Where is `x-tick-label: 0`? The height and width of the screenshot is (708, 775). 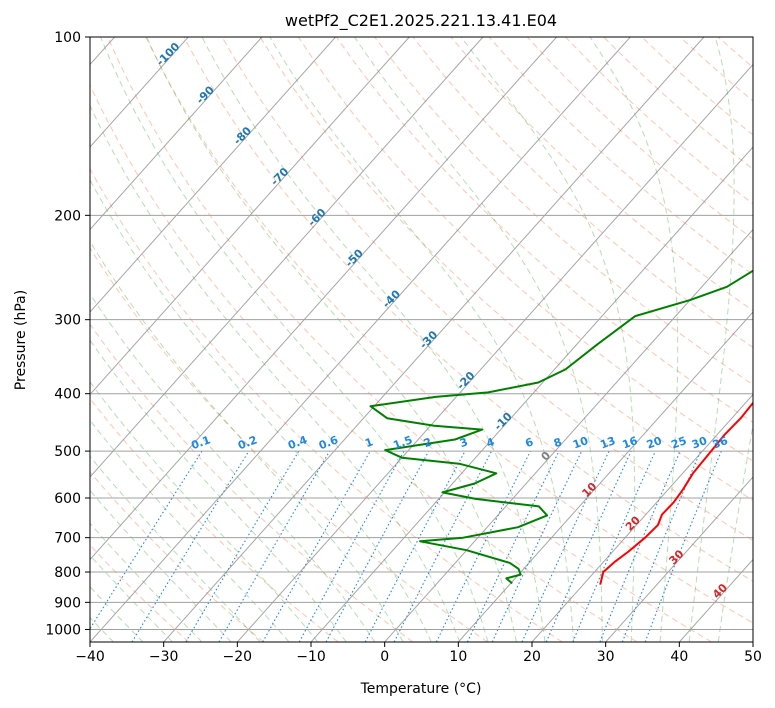
x-tick-label: 0 is located at coordinates (384, 657).